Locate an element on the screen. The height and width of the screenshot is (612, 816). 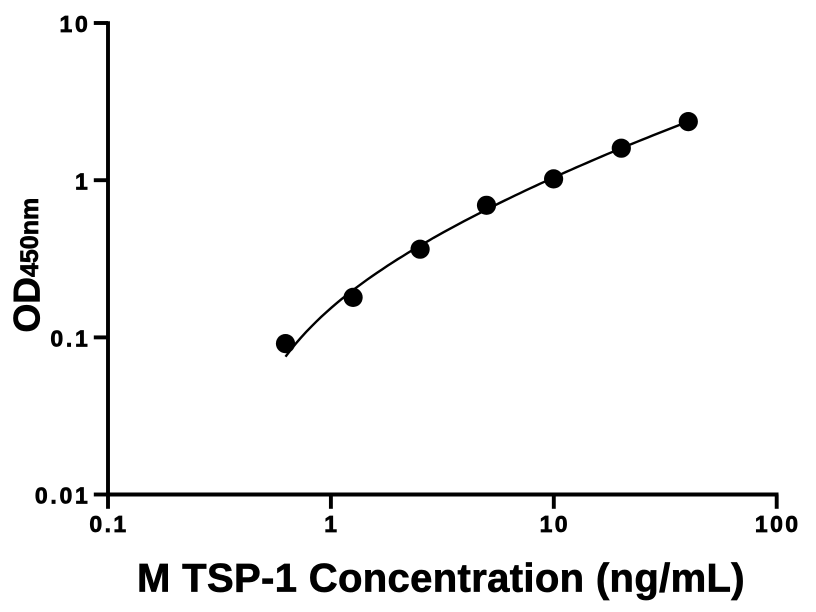
svg-text: M TSP-1 Concentration (ng/mL) is located at coordinates (441, 578).